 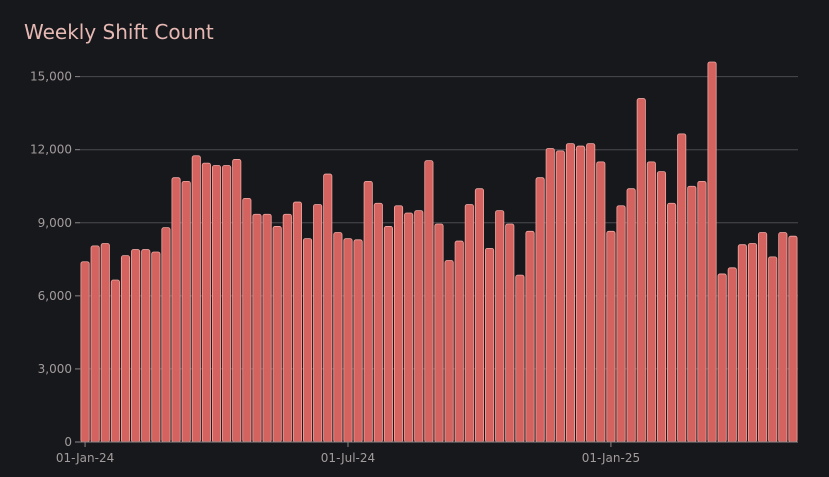 What do you see at coordinates (348, 458) in the screenshot?
I see `x-tick-label: 01-Jul-24` at bounding box center [348, 458].